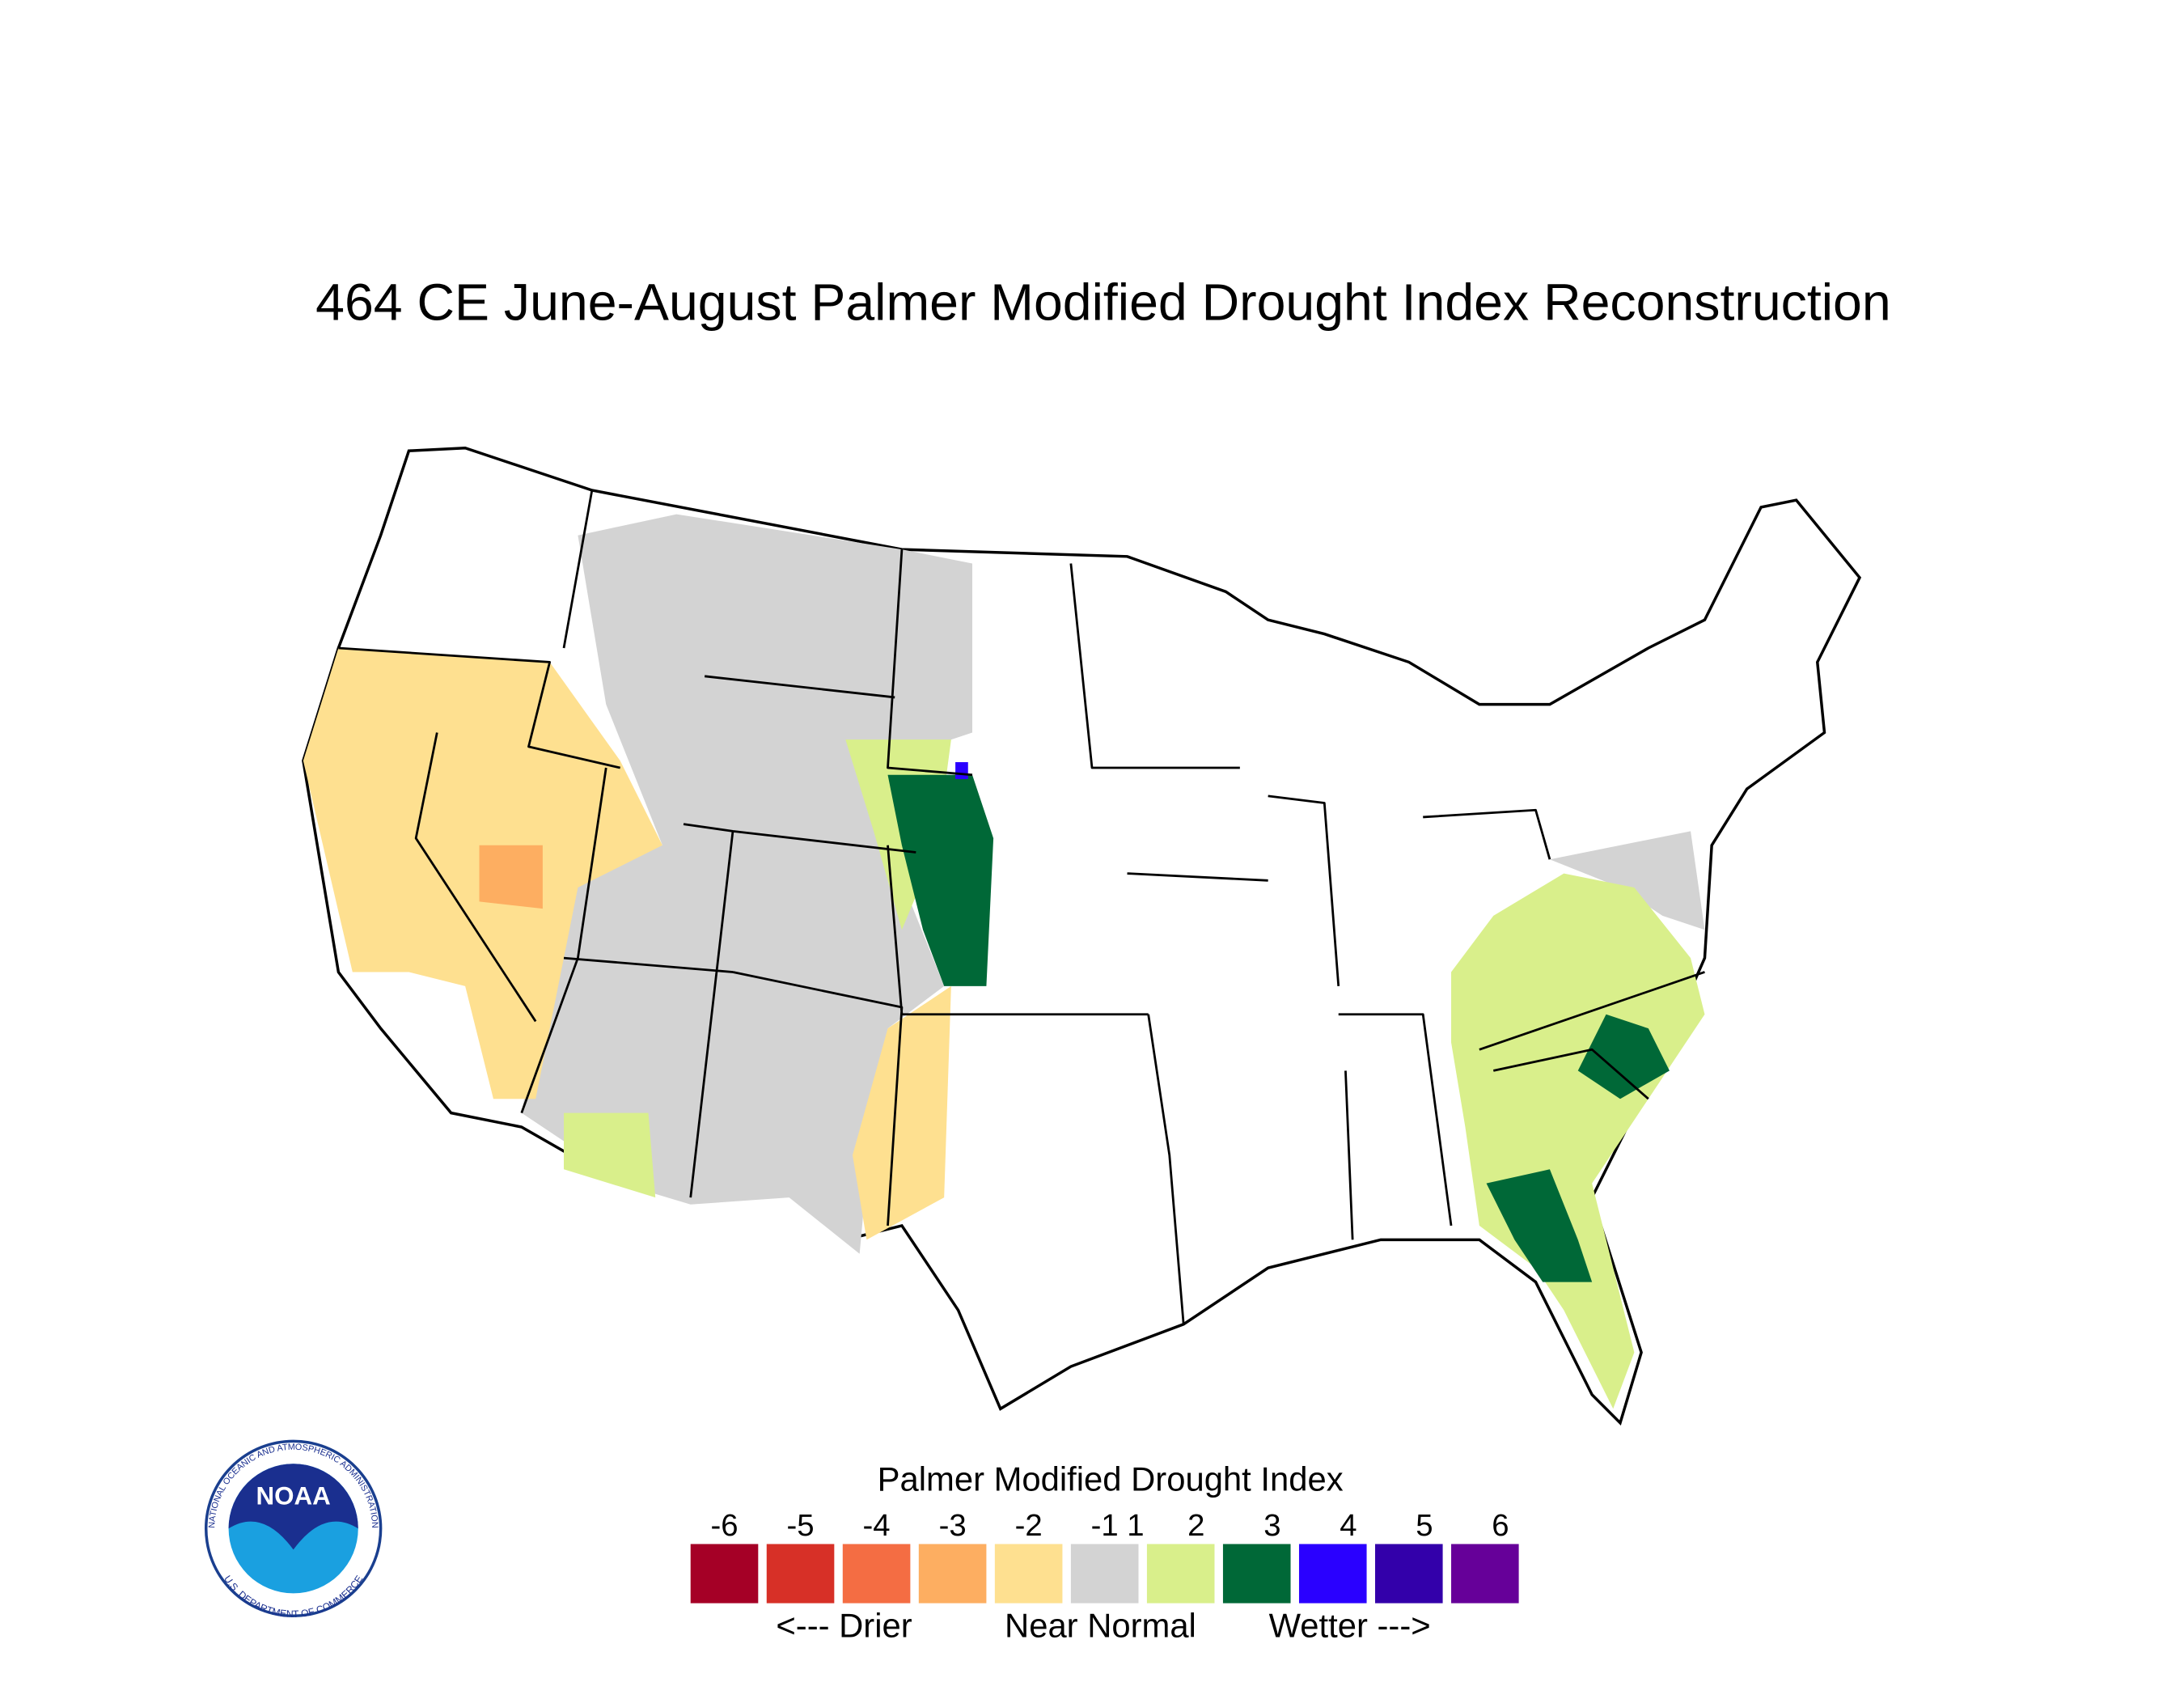 Image resolution: width=2184 pixels, height=1699 pixels. I want to click on logo-name: NOAA, so click(293, 1496).